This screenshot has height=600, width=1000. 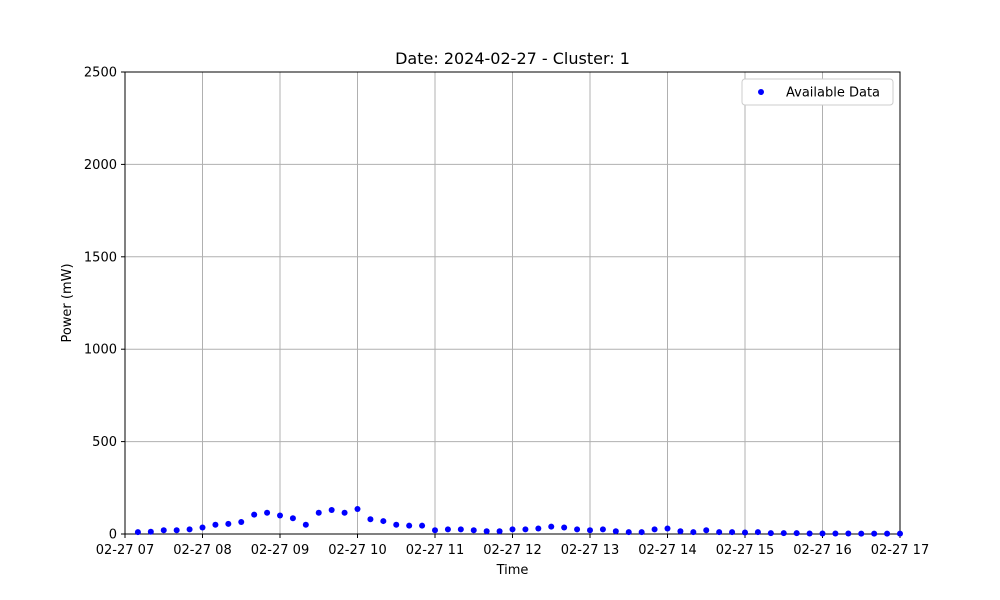 What do you see at coordinates (125, 550) in the screenshot?
I see `x-tick-label: 02-27 07` at bounding box center [125, 550].